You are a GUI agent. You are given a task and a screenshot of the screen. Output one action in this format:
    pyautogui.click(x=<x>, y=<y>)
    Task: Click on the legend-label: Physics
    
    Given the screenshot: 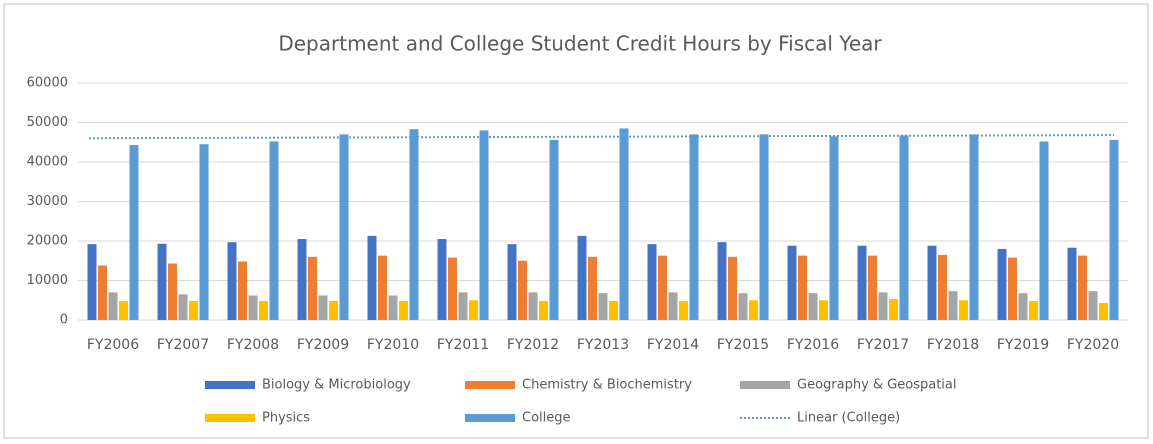 What is the action you would take?
    pyautogui.click(x=286, y=418)
    